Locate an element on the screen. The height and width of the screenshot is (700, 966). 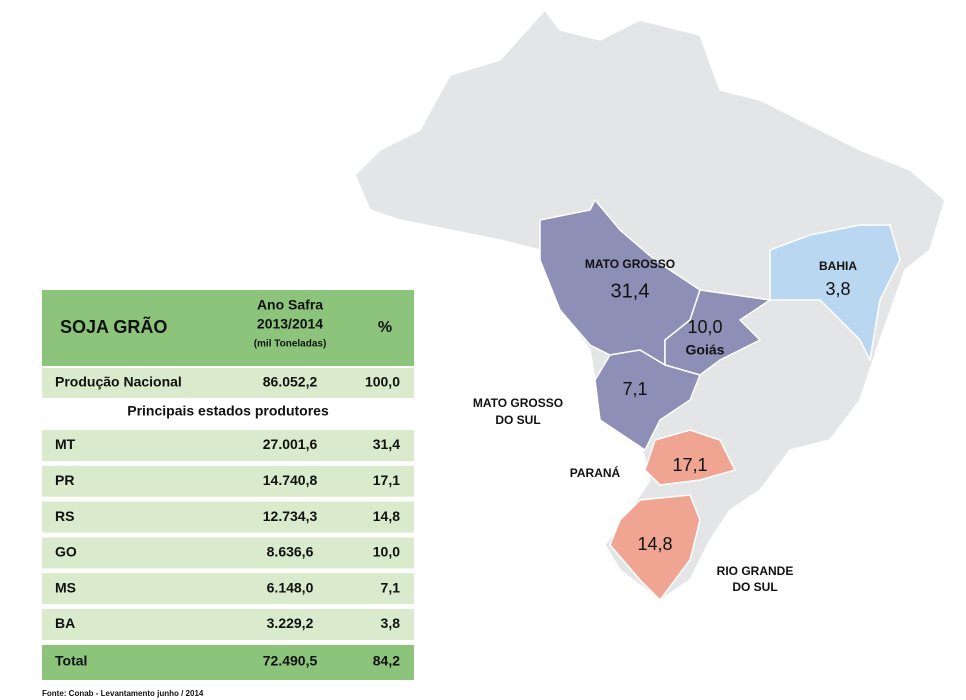
subheading: Principais estados produtores is located at coordinates (228, 411).